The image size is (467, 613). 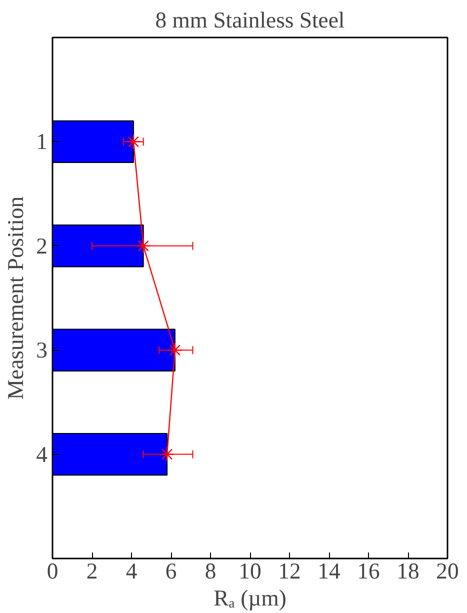 I want to click on y-tick-label: 3, so click(x=42, y=350).